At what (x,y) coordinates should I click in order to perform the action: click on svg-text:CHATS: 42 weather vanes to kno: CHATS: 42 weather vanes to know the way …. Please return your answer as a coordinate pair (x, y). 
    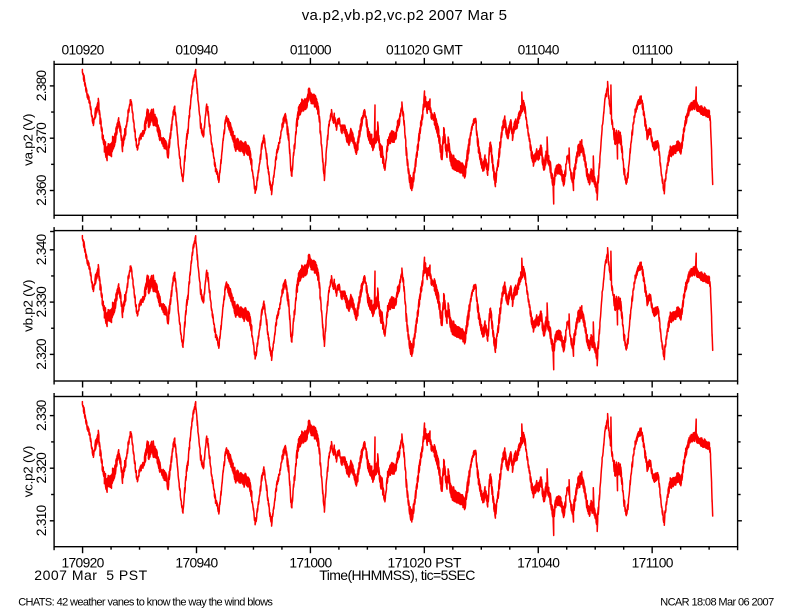
    Looking at the image, I should click on (145, 603).